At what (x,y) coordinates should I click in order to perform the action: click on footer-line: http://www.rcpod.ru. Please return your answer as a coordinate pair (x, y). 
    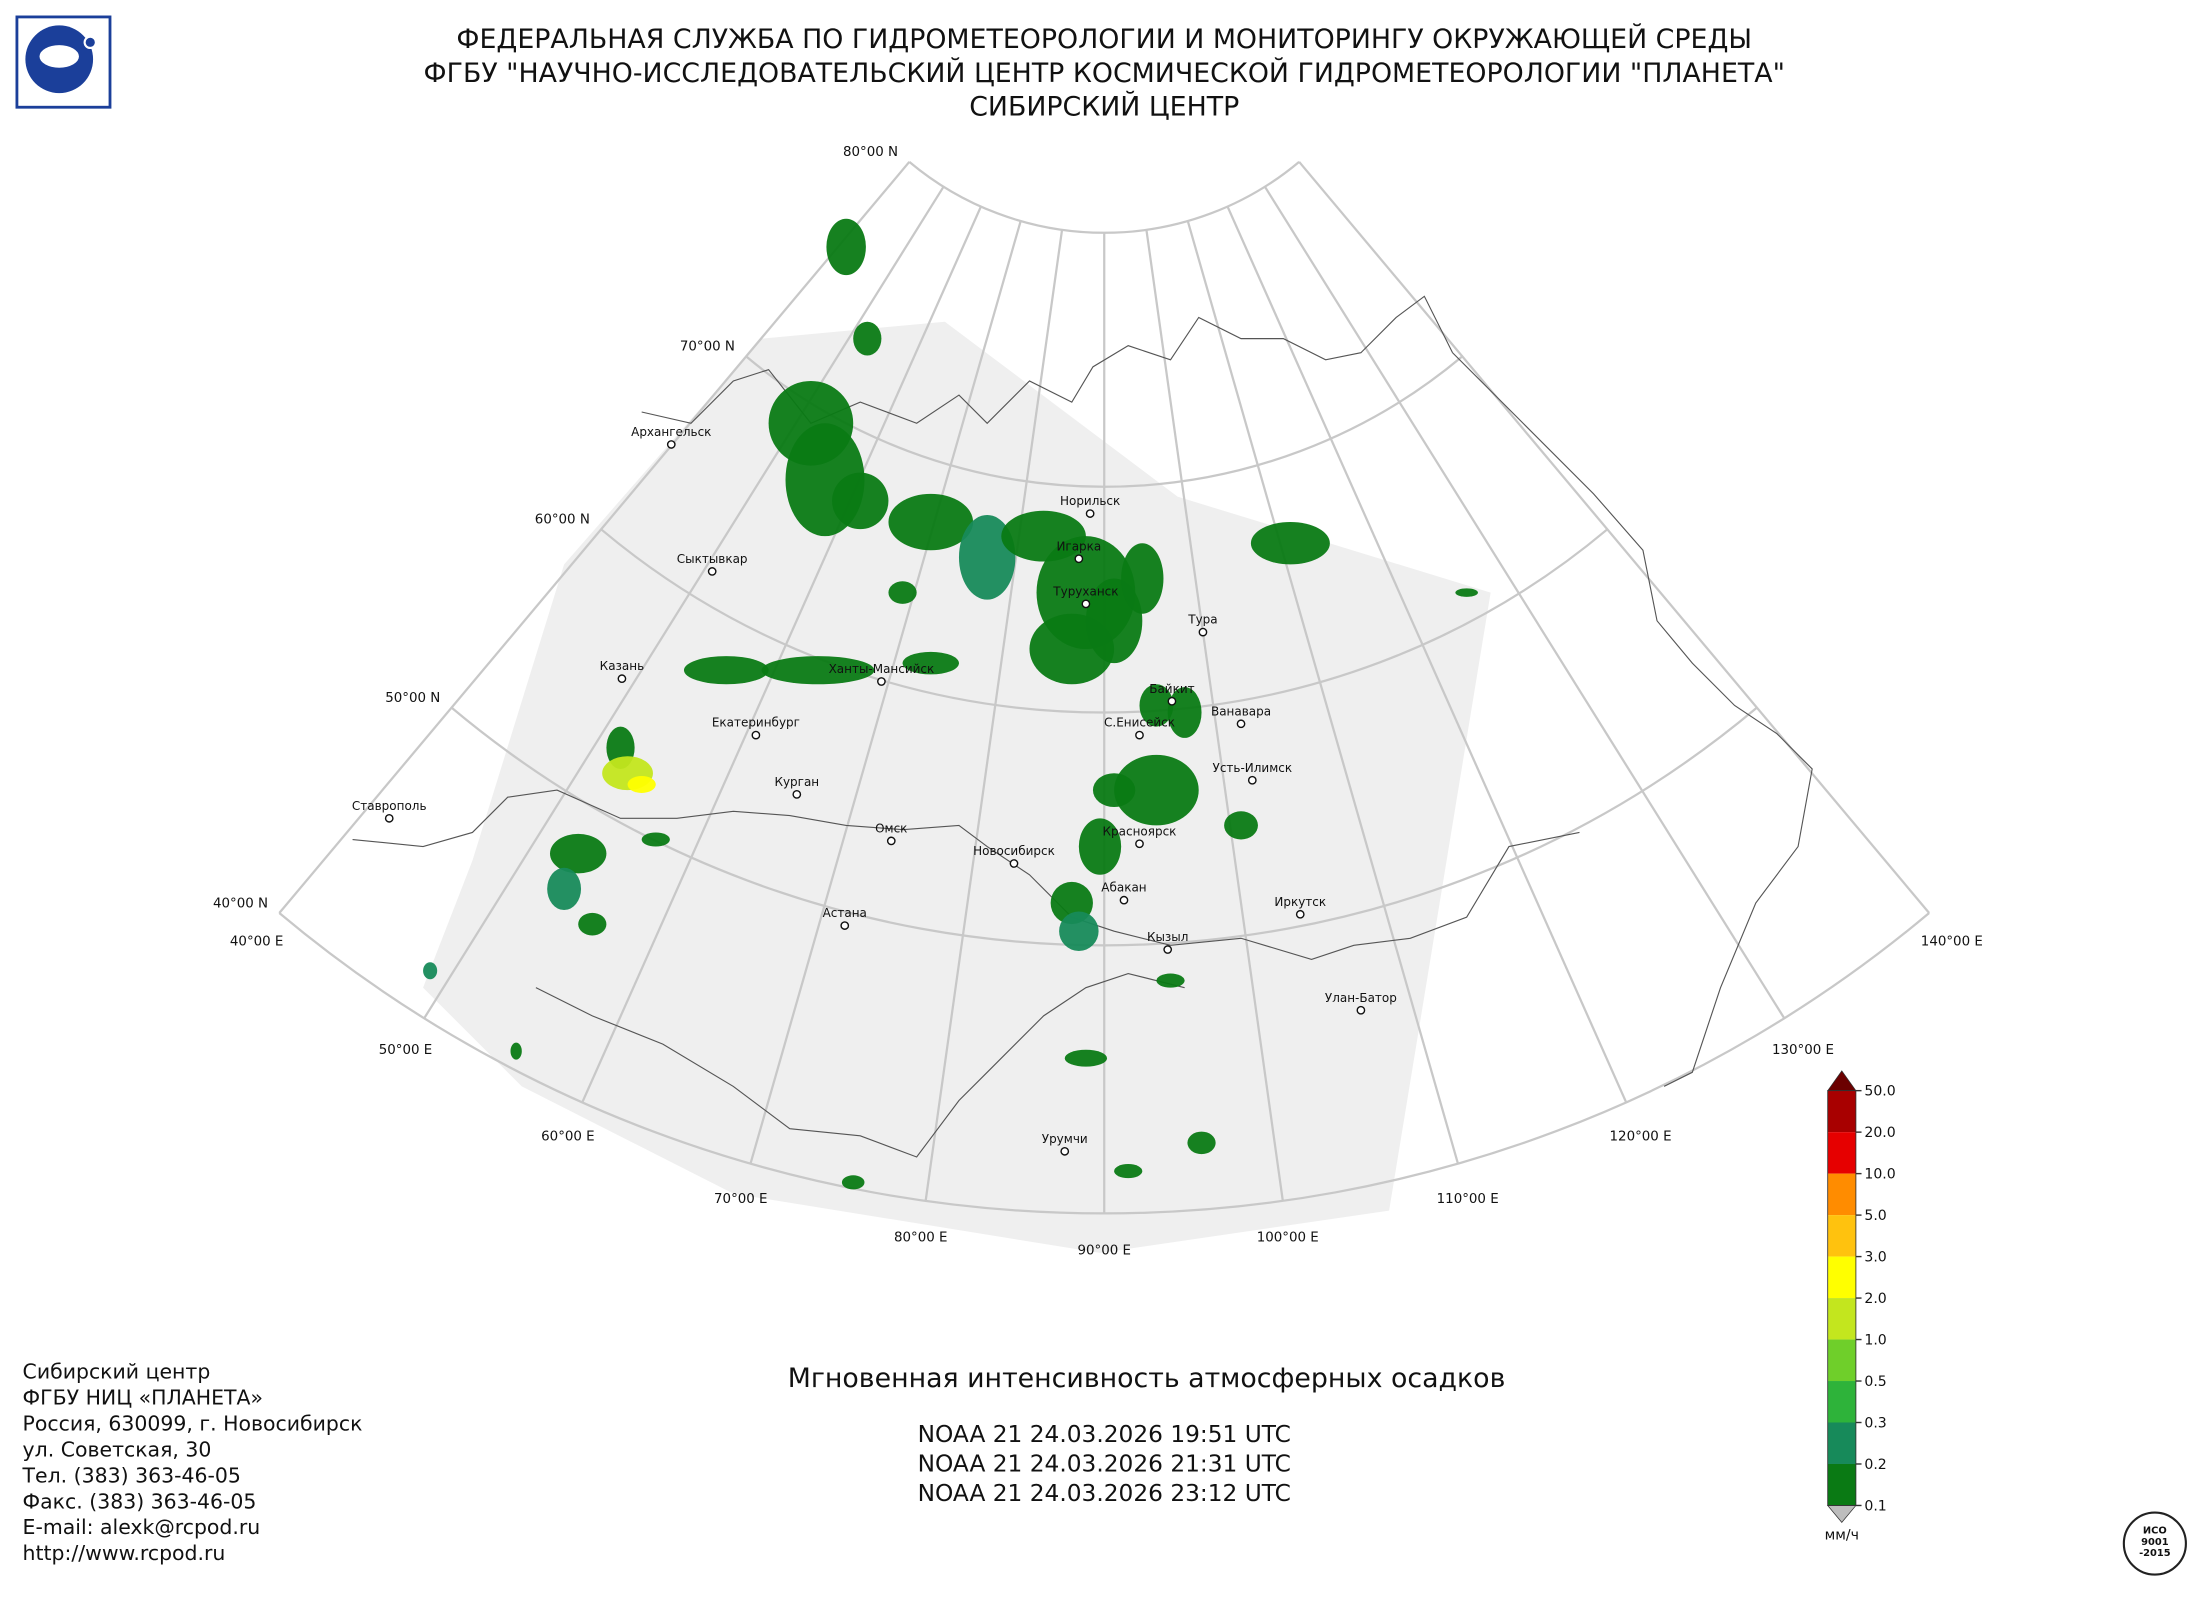
    Looking at the image, I should click on (124, 1553).